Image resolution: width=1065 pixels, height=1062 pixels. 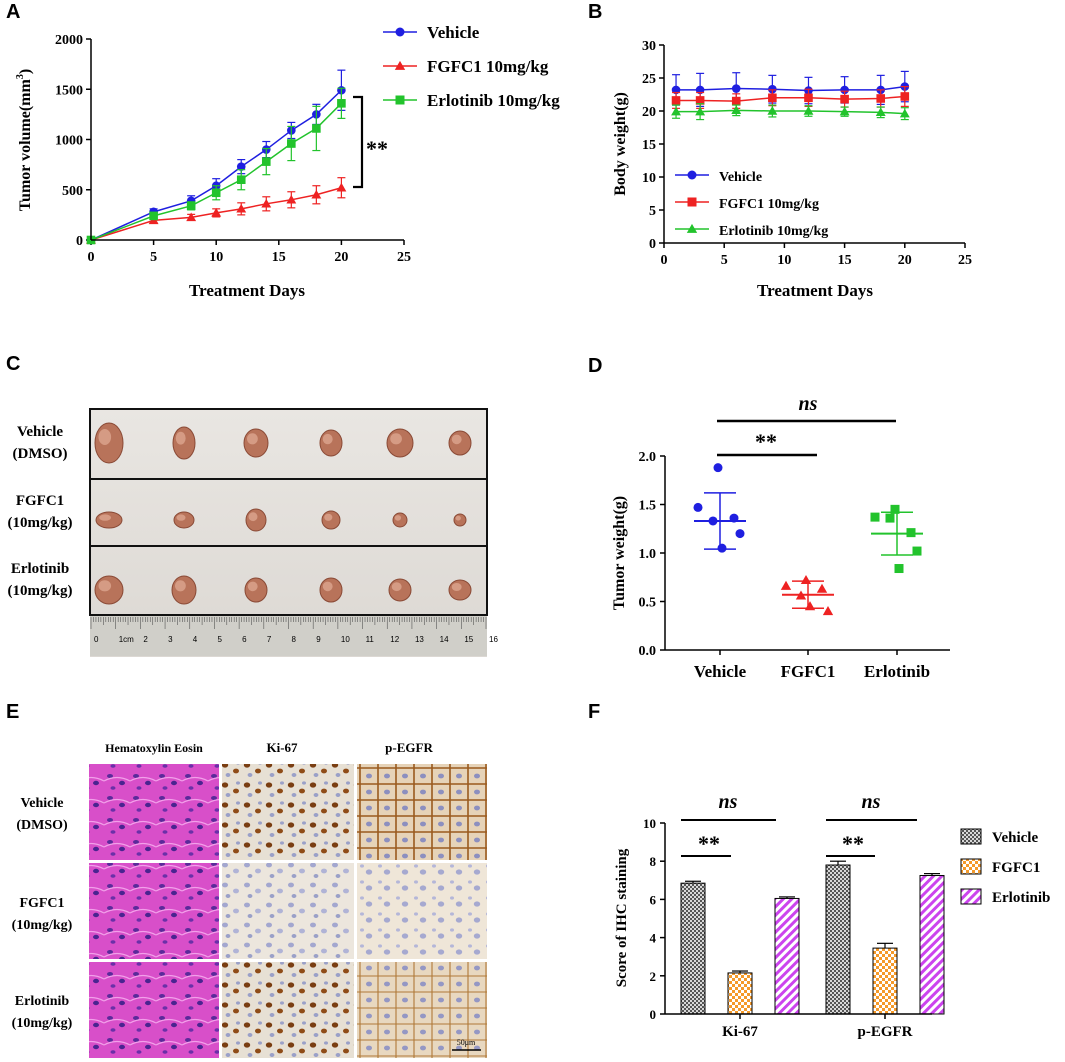 I want to click on y-tick-label: 500, so click(x=72, y=191).